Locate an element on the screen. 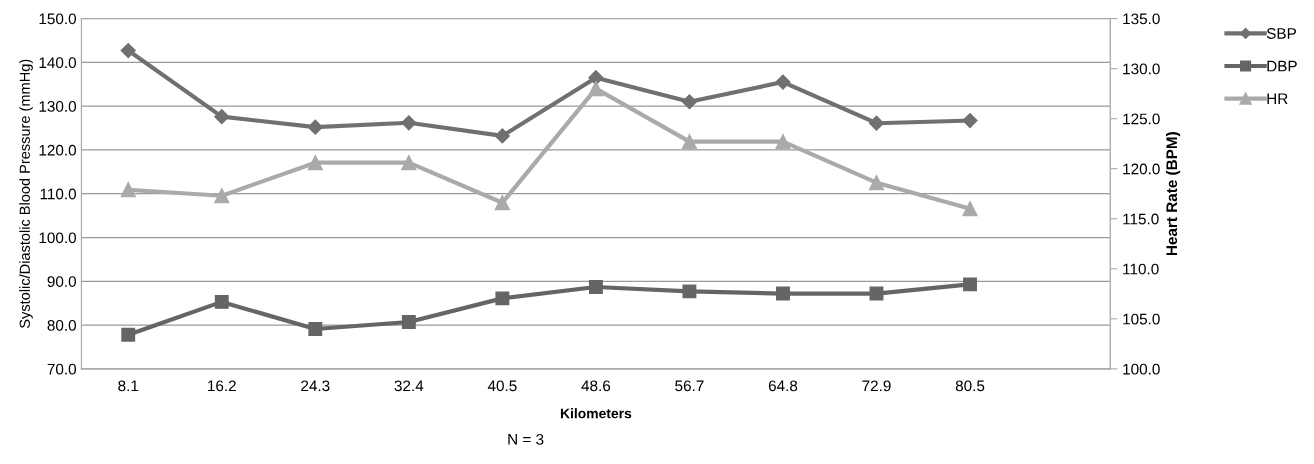  y-tick-label: 130.0 is located at coordinates (58, 106).